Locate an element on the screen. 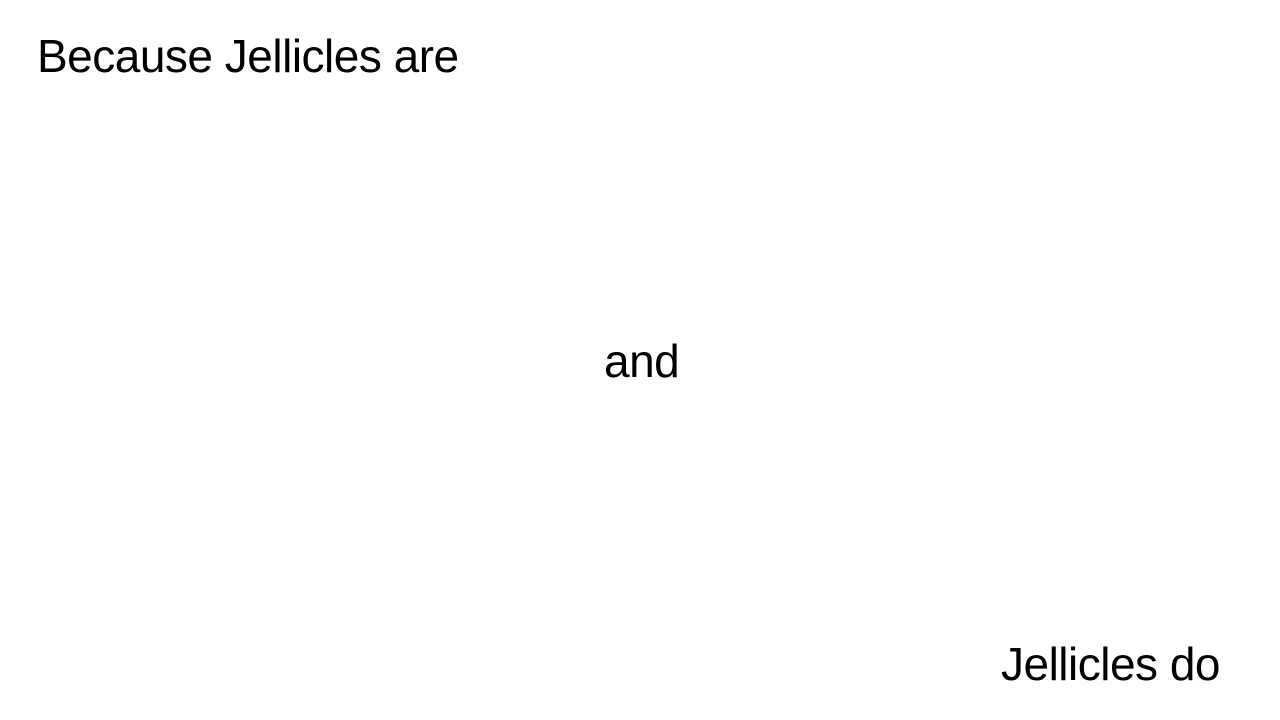 The image size is (1280, 720). top-left-text: Because Jellicles are is located at coordinates (248, 56).